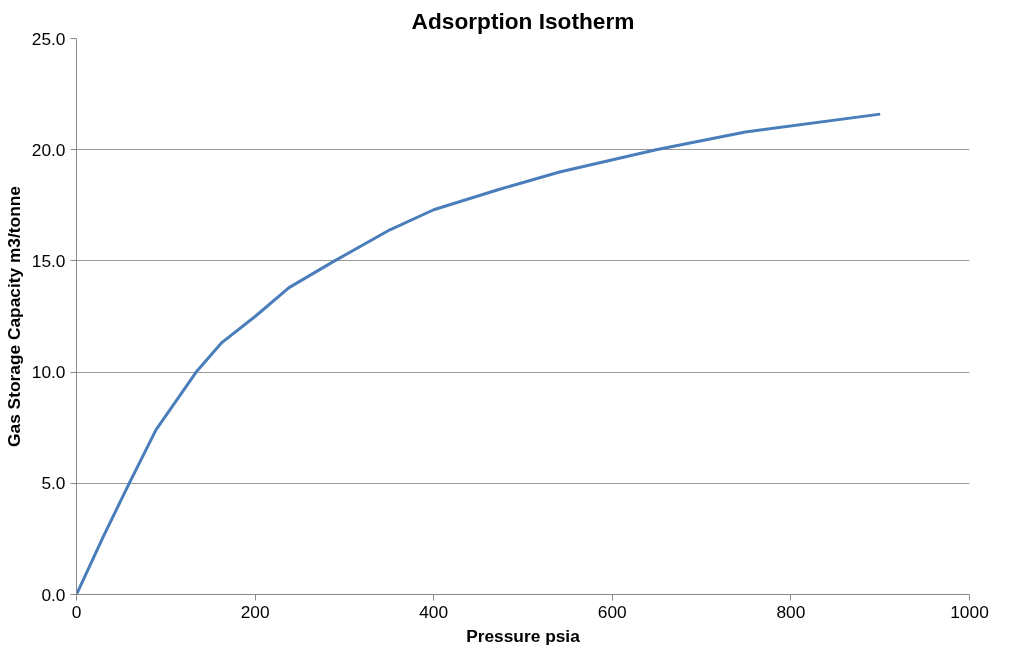  What do you see at coordinates (48, 260) in the screenshot?
I see `y-tick-label: 15.0` at bounding box center [48, 260].